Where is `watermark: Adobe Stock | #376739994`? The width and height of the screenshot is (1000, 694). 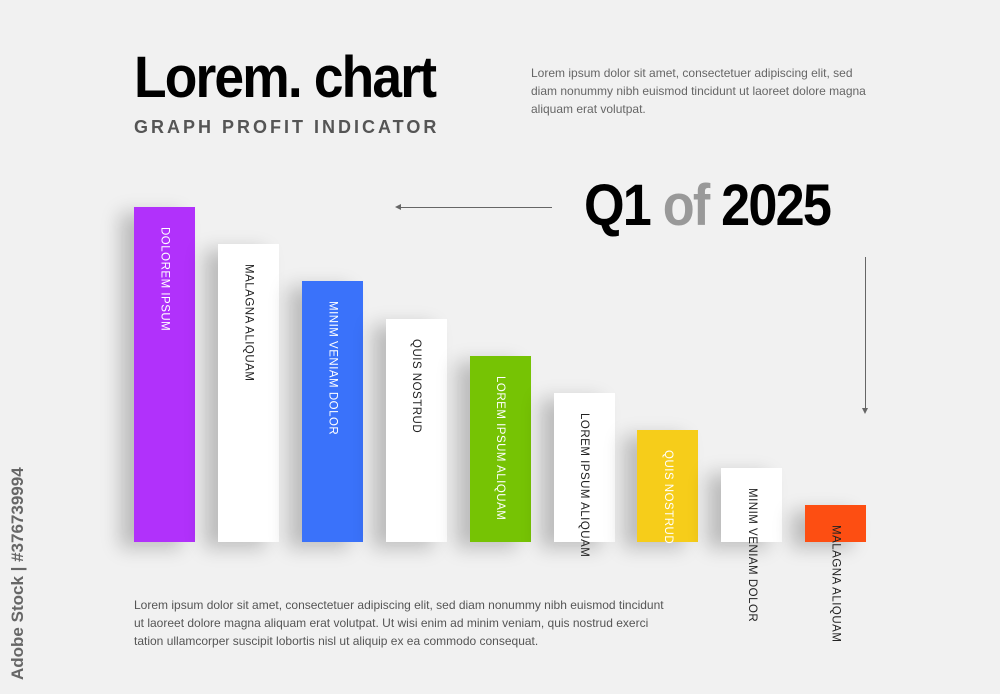
watermark: Adobe Stock | #376739994 is located at coordinates (17, 573).